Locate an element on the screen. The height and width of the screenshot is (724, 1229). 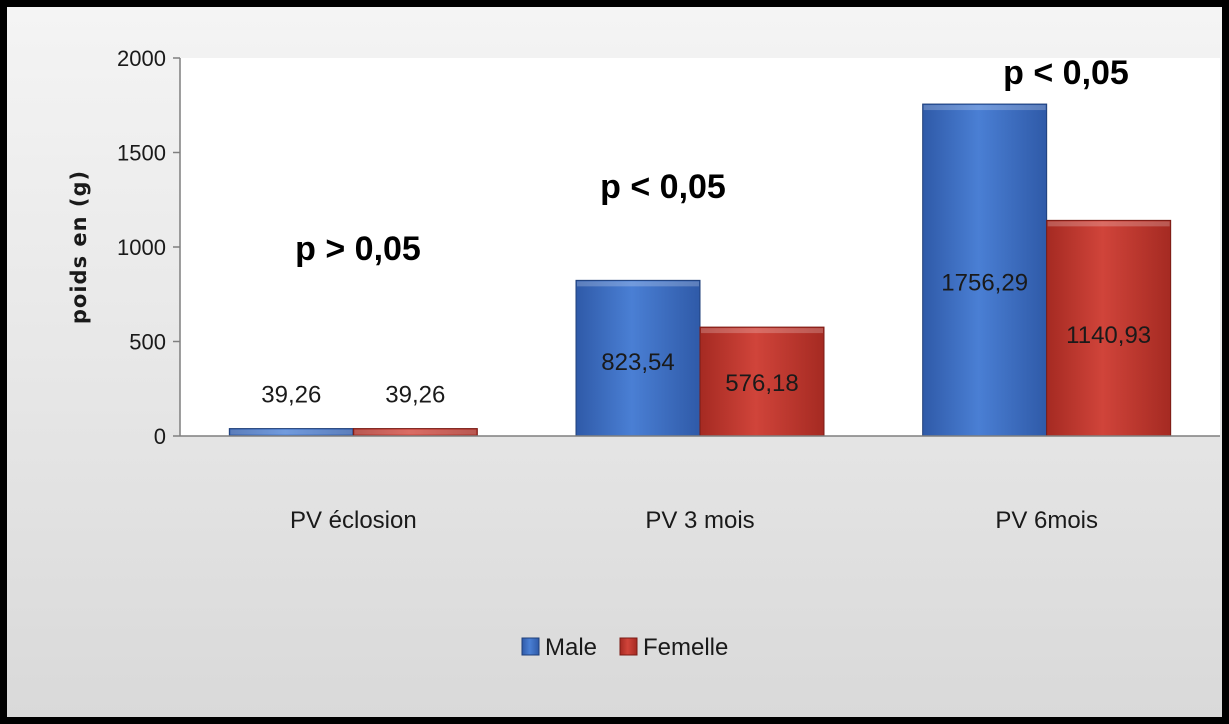
x-tick-label: PV éclosion is located at coordinates (353, 520).